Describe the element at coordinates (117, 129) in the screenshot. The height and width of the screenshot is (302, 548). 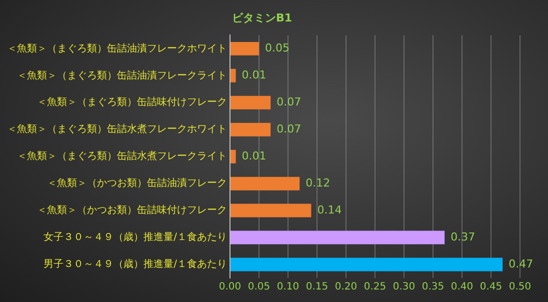
I see `y-tick-label: ＜魚類＞（まぐろ類）缶詰水煮フレークホワイト` at that location.